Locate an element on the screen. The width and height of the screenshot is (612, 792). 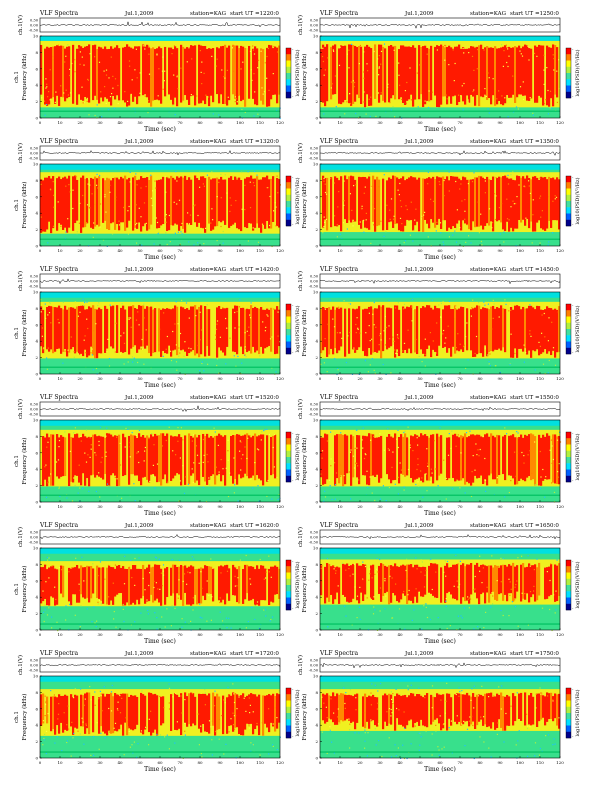
panel-title: VLF Spectra is located at coordinates (339, 13).